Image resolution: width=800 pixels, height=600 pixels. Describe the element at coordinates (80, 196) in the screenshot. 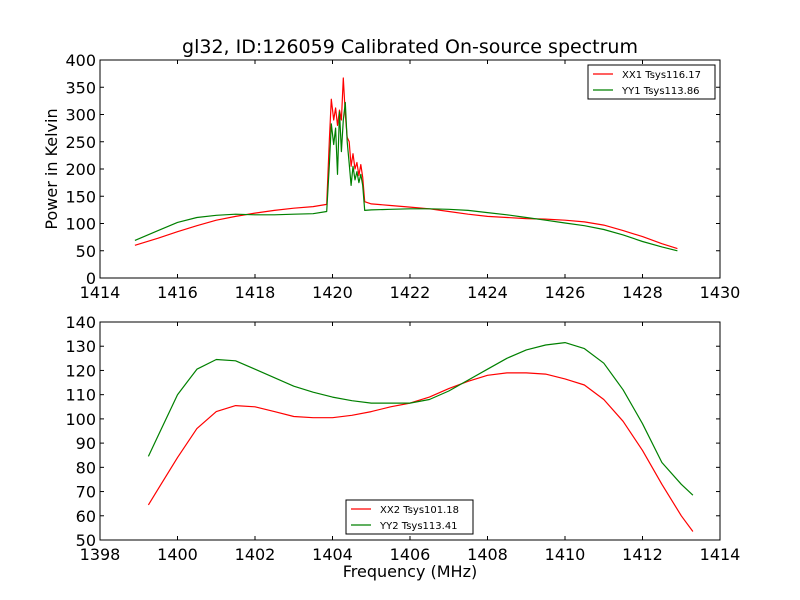

I see `y-tick-label: 150` at that location.